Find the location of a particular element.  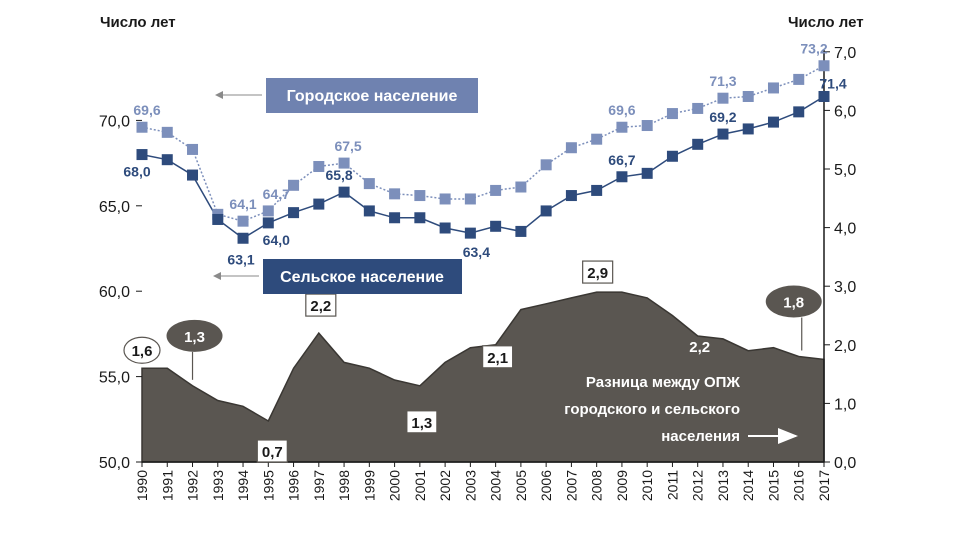

difference-label-circle is located at coordinates (142, 350).